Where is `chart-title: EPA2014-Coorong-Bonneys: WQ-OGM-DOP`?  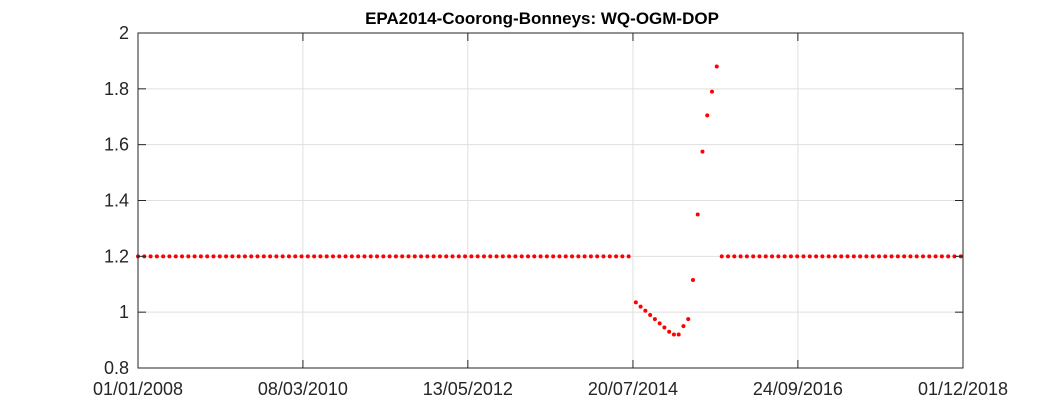 chart-title: EPA2014-Coorong-Bonneys: WQ-OGM-DOP is located at coordinates (542, 18).